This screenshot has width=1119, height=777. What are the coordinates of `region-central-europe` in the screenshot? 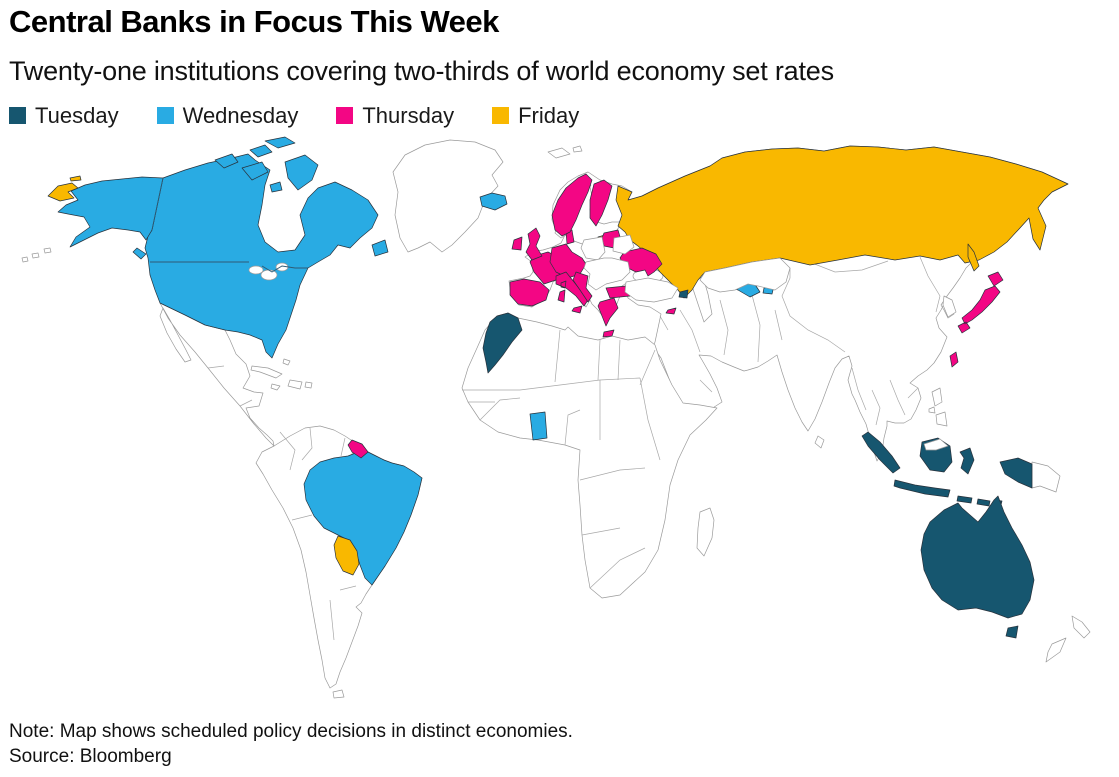 It's located at (568, 261).